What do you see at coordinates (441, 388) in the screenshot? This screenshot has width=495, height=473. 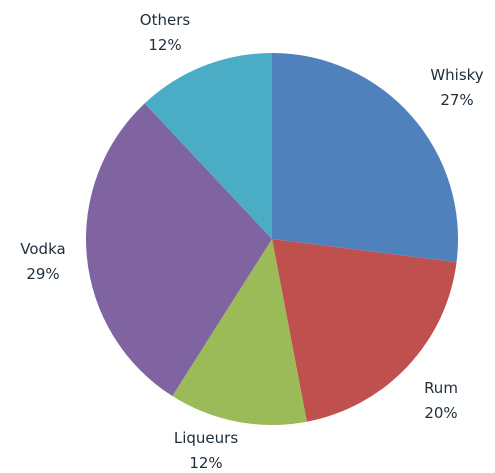 I see `slice-label-rum: Rum` at bounding box center [441, 388].